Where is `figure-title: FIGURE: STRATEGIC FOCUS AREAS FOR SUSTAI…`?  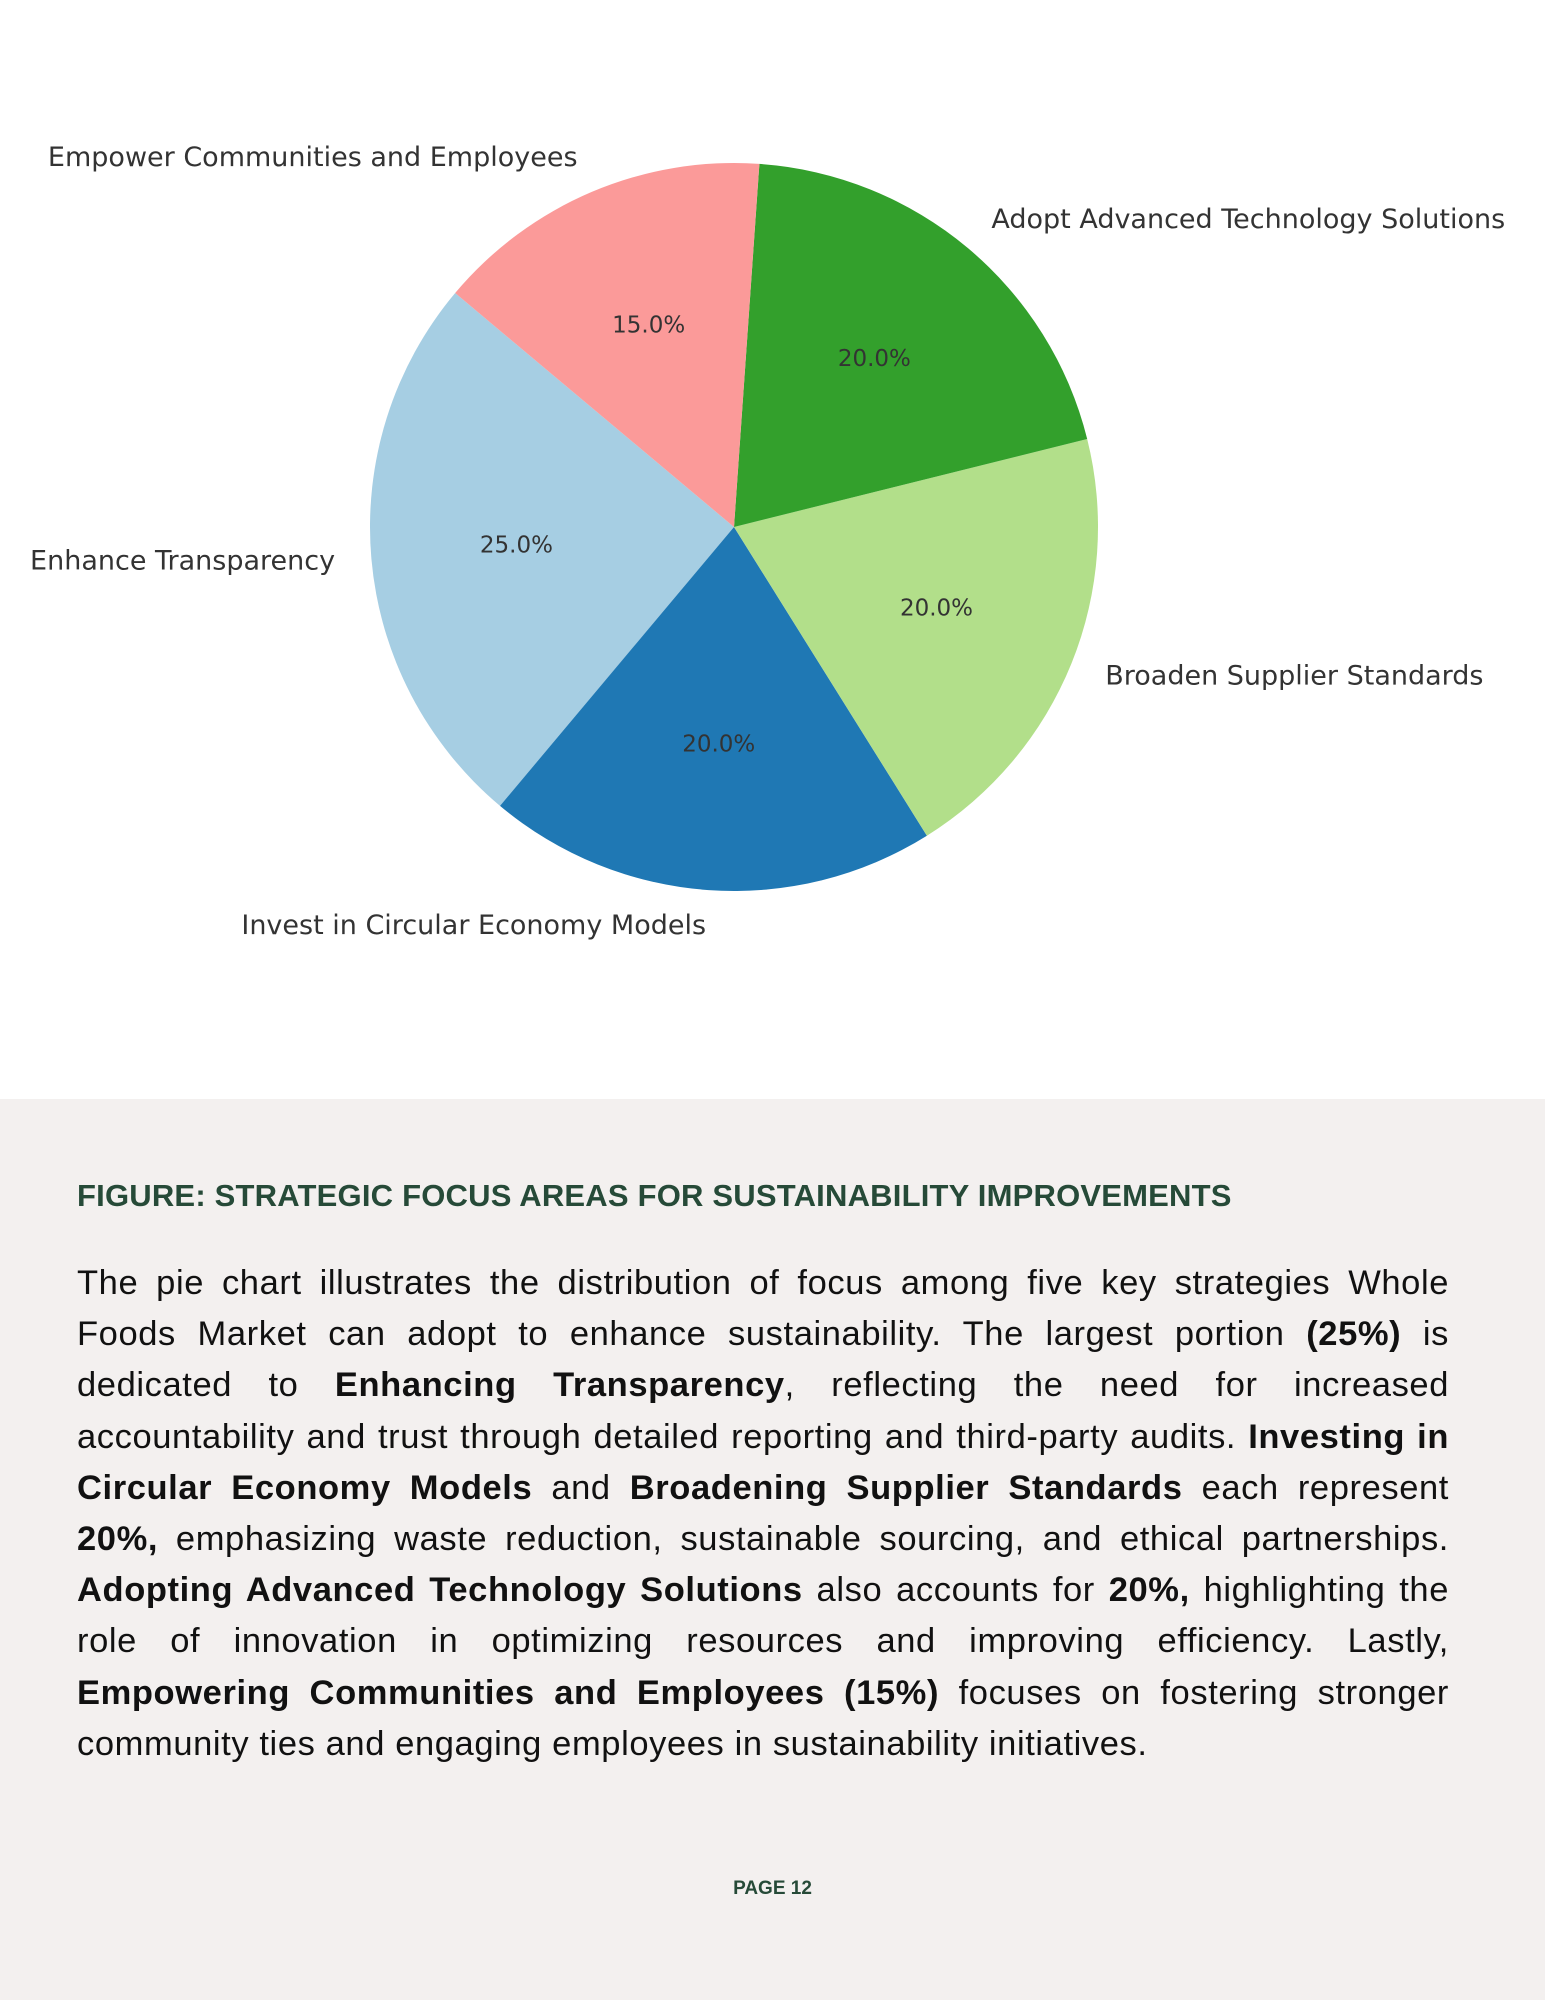 figure-title: FIGURE: STRATEGIC FOCUS AREAS FOR SUSTAI… is located at coordinates (654, 1195).